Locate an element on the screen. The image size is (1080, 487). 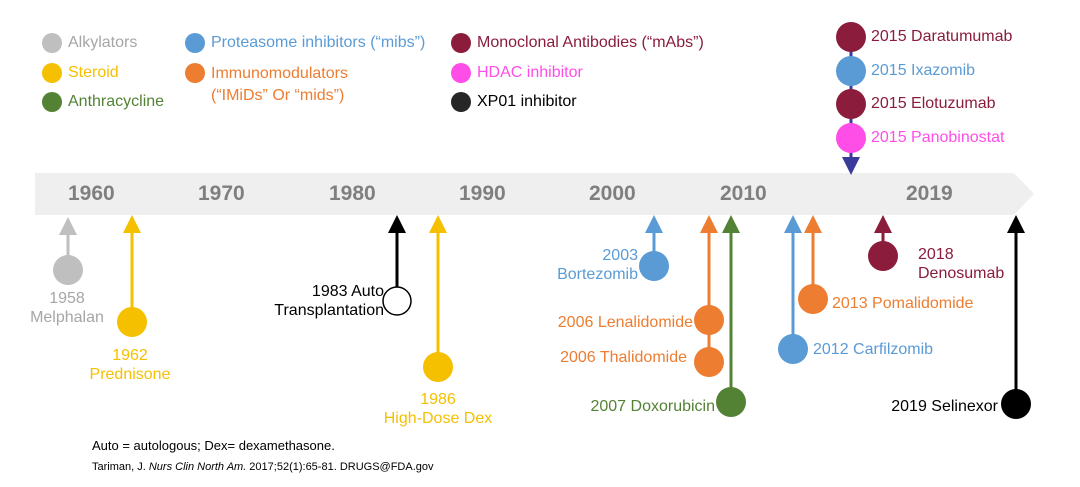
legend-hdac: HDAC inhibitor is located at coordinates (517, 73).